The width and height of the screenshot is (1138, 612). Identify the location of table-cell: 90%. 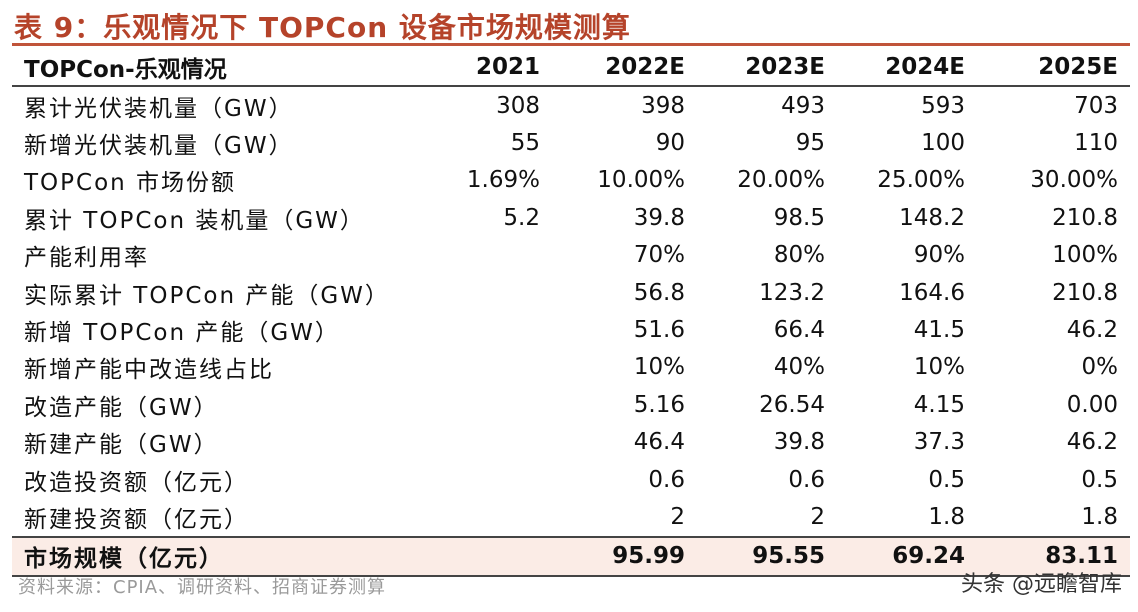
(939, 255).